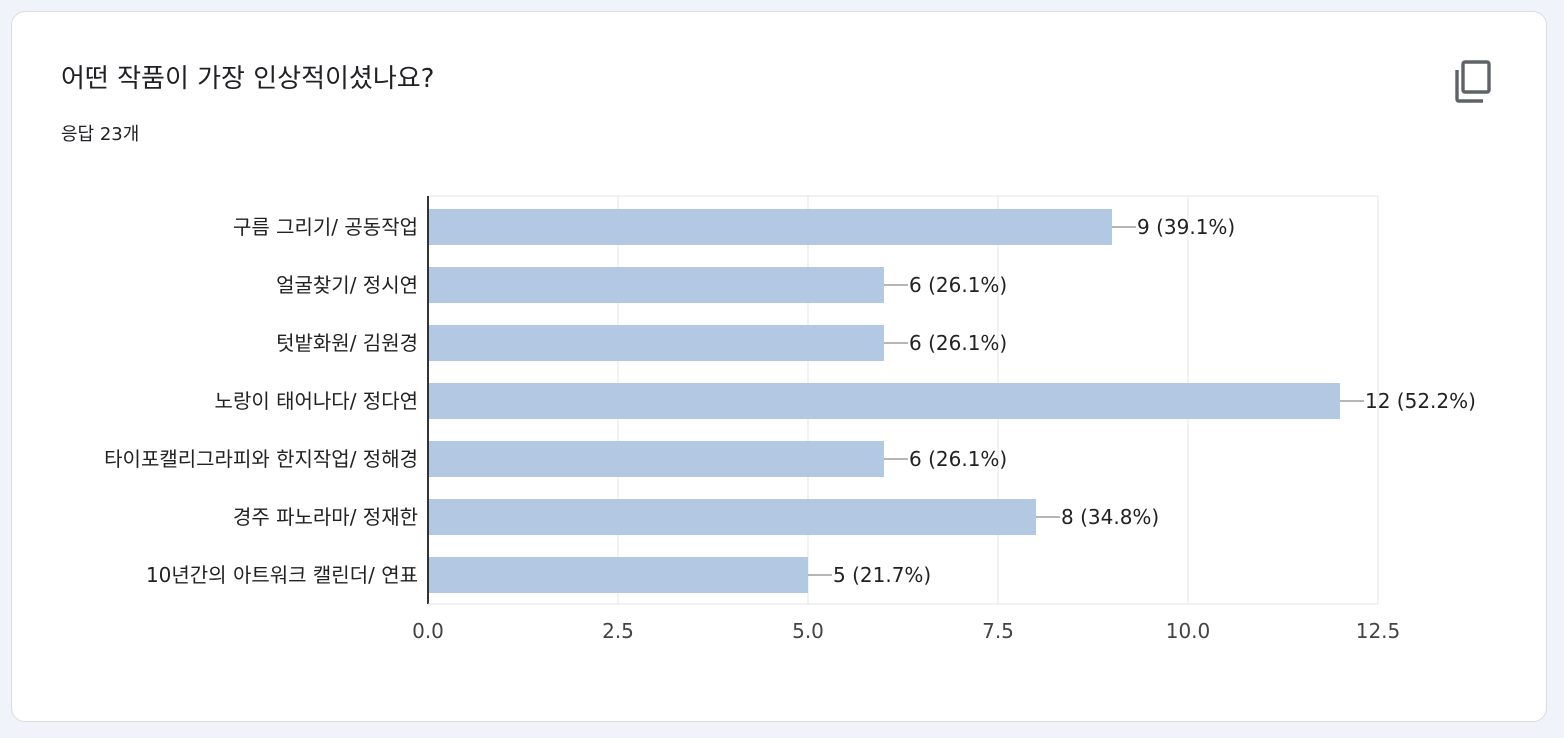 This screenshot has width=1564, height=738. Describe the element at coordinates (248, 79) in the screenshot. I see `question-title: 어떤 작품이 가장 인상적이셨나요?` at that location.